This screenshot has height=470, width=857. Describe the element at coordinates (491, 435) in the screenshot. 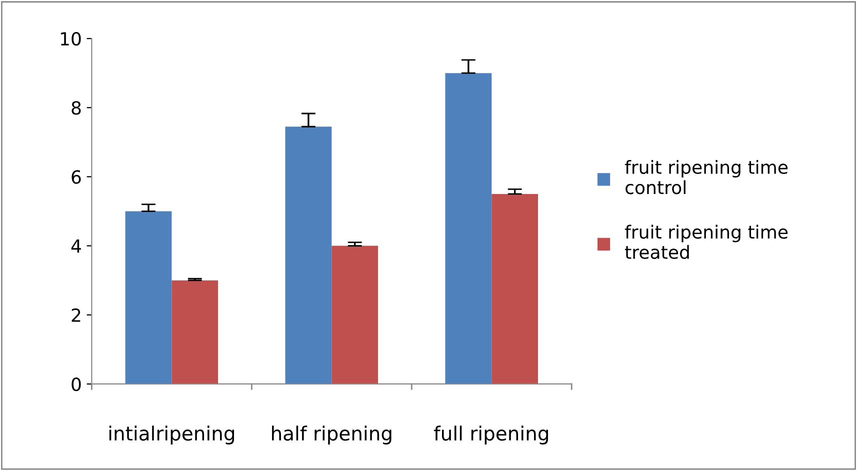

I see `x-tick-label: full ripening` at that location.